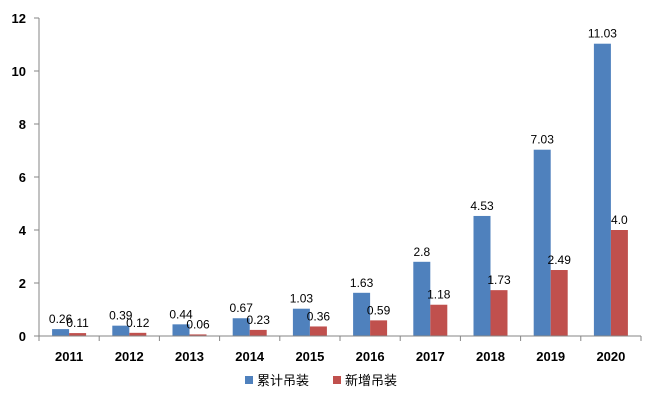  What do you see at coordinates (499, 280) in the screenshot?
I see `data-label-new-2018: 1.73` at bounding box center [499, 280].